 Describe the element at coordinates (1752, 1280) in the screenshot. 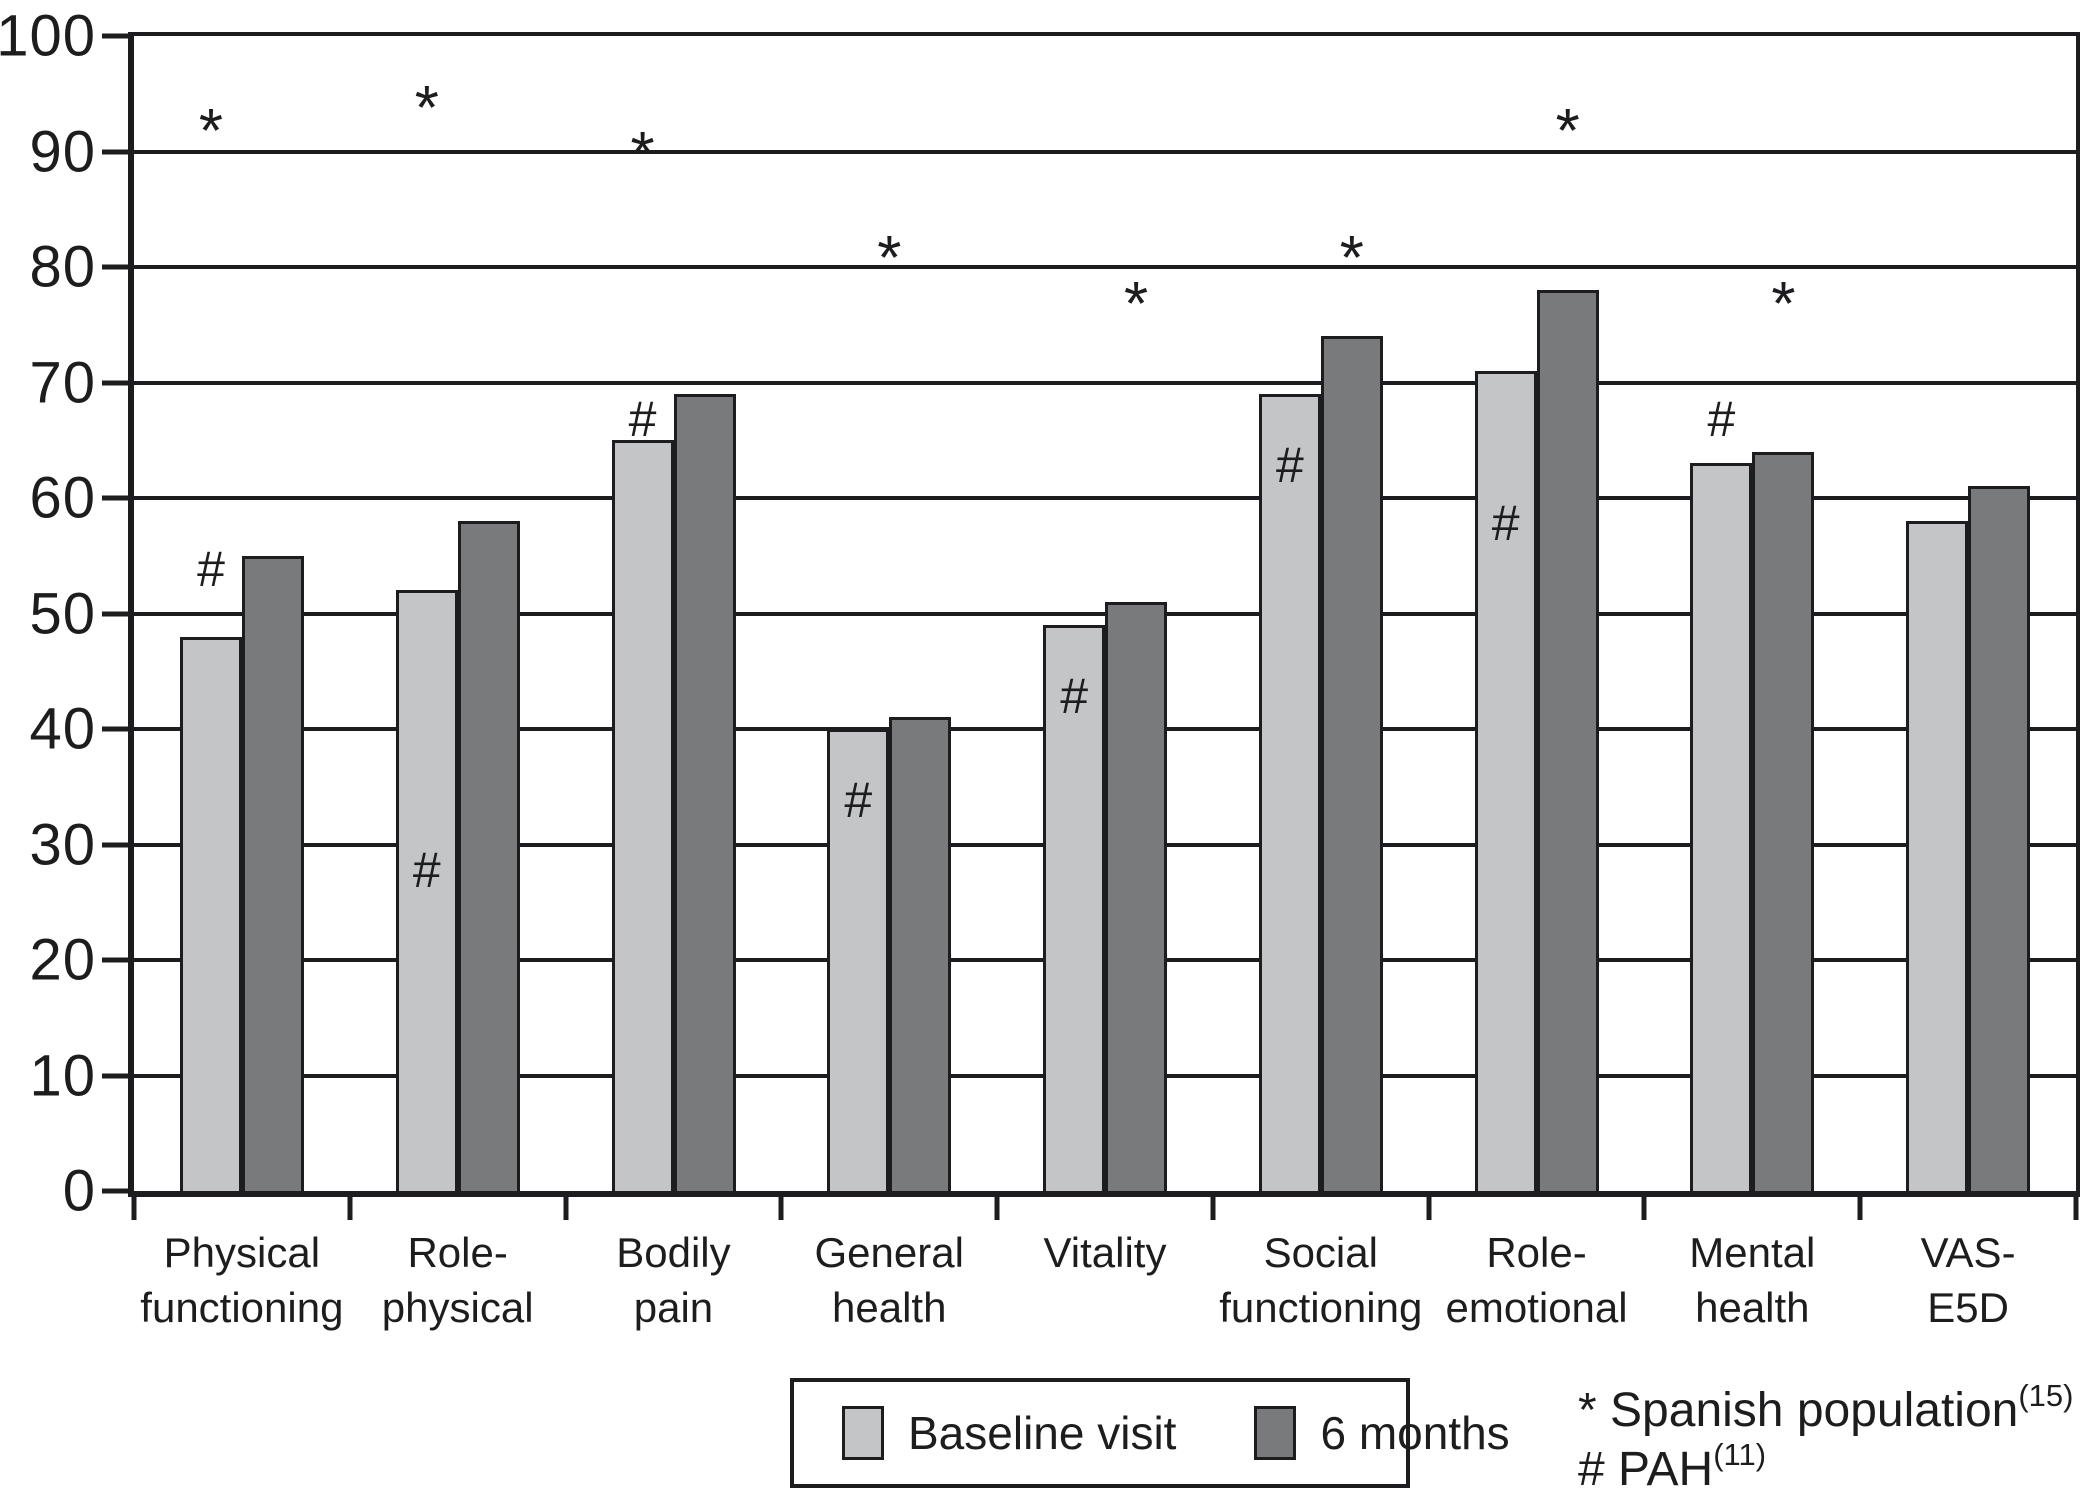

I see `category-label-8: Mental health` at that location.